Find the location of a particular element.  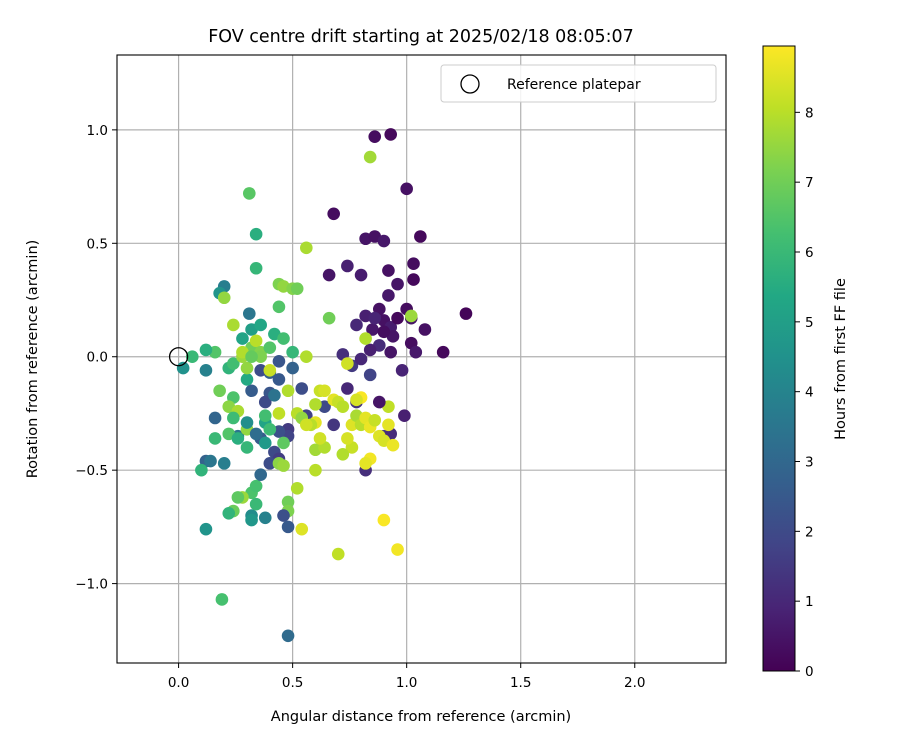

colorbar-label: Hours from first FF file is located at coordinates (841, 359).